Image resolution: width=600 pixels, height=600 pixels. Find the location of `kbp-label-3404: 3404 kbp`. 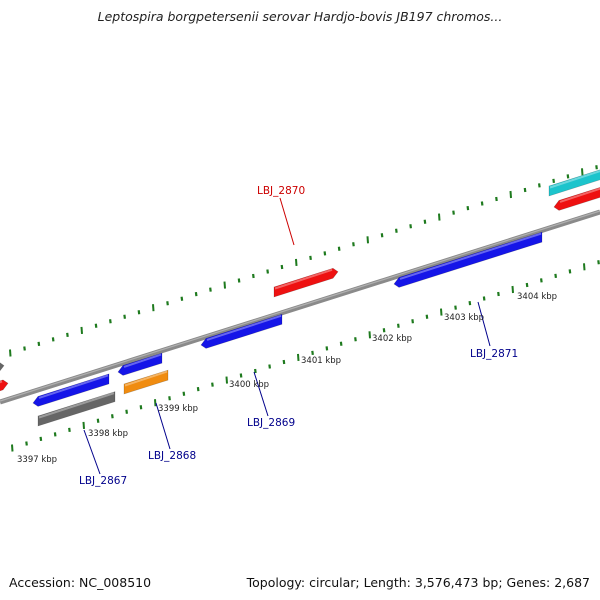

kbp-label-3404: 3404 kbp is located at coordinates (537, 297).